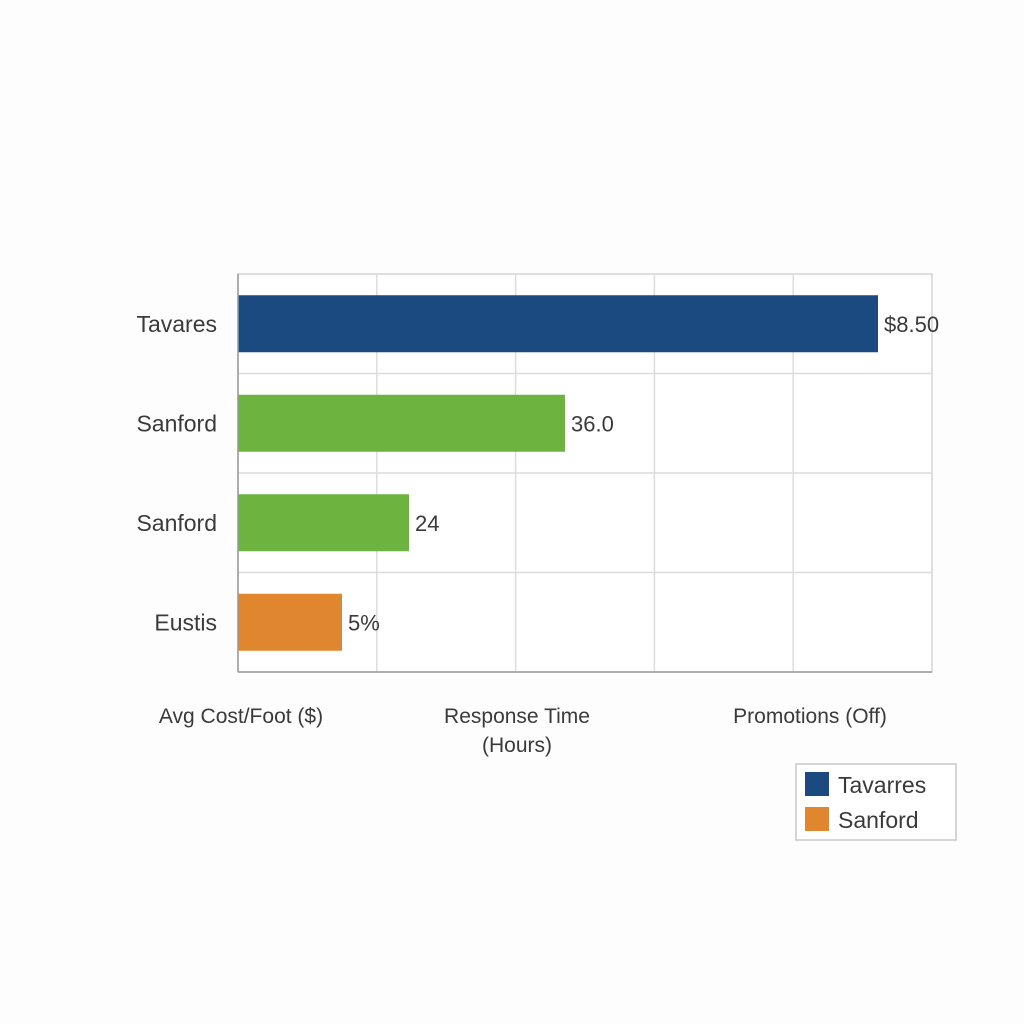 The height and width of the screenshot is (1024, 1024). What do you see at coordinates (517, 716) in the screenshot?
I see `x-group-label: Response Time` at bounding box center [517, 716].